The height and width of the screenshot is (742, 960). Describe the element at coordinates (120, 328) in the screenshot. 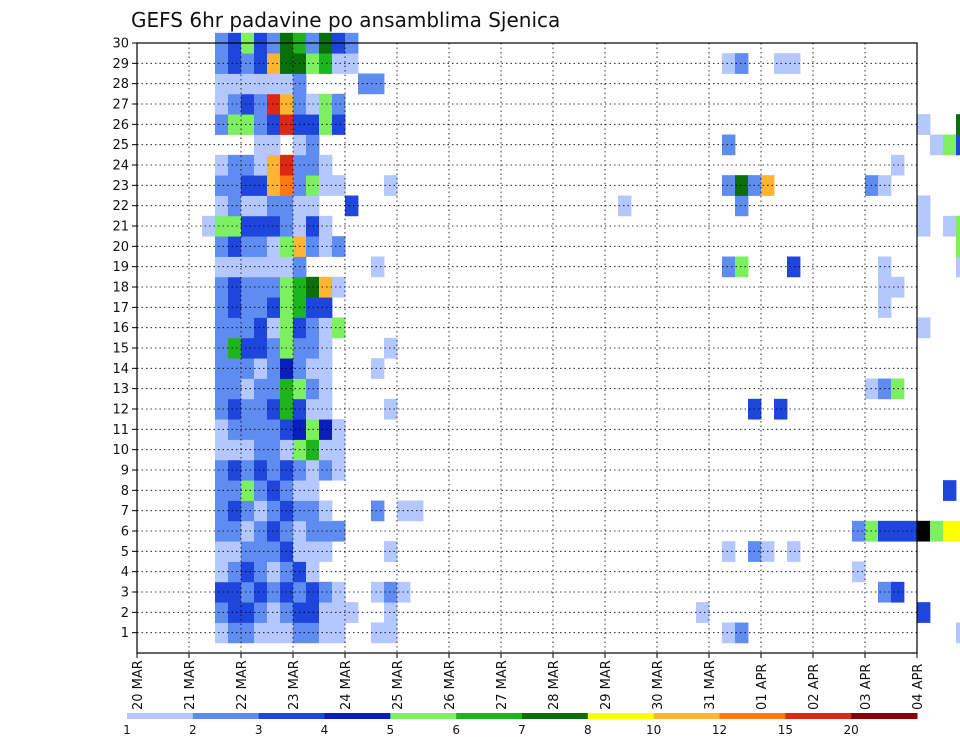

I see `y-tick-label: 16` at that location.